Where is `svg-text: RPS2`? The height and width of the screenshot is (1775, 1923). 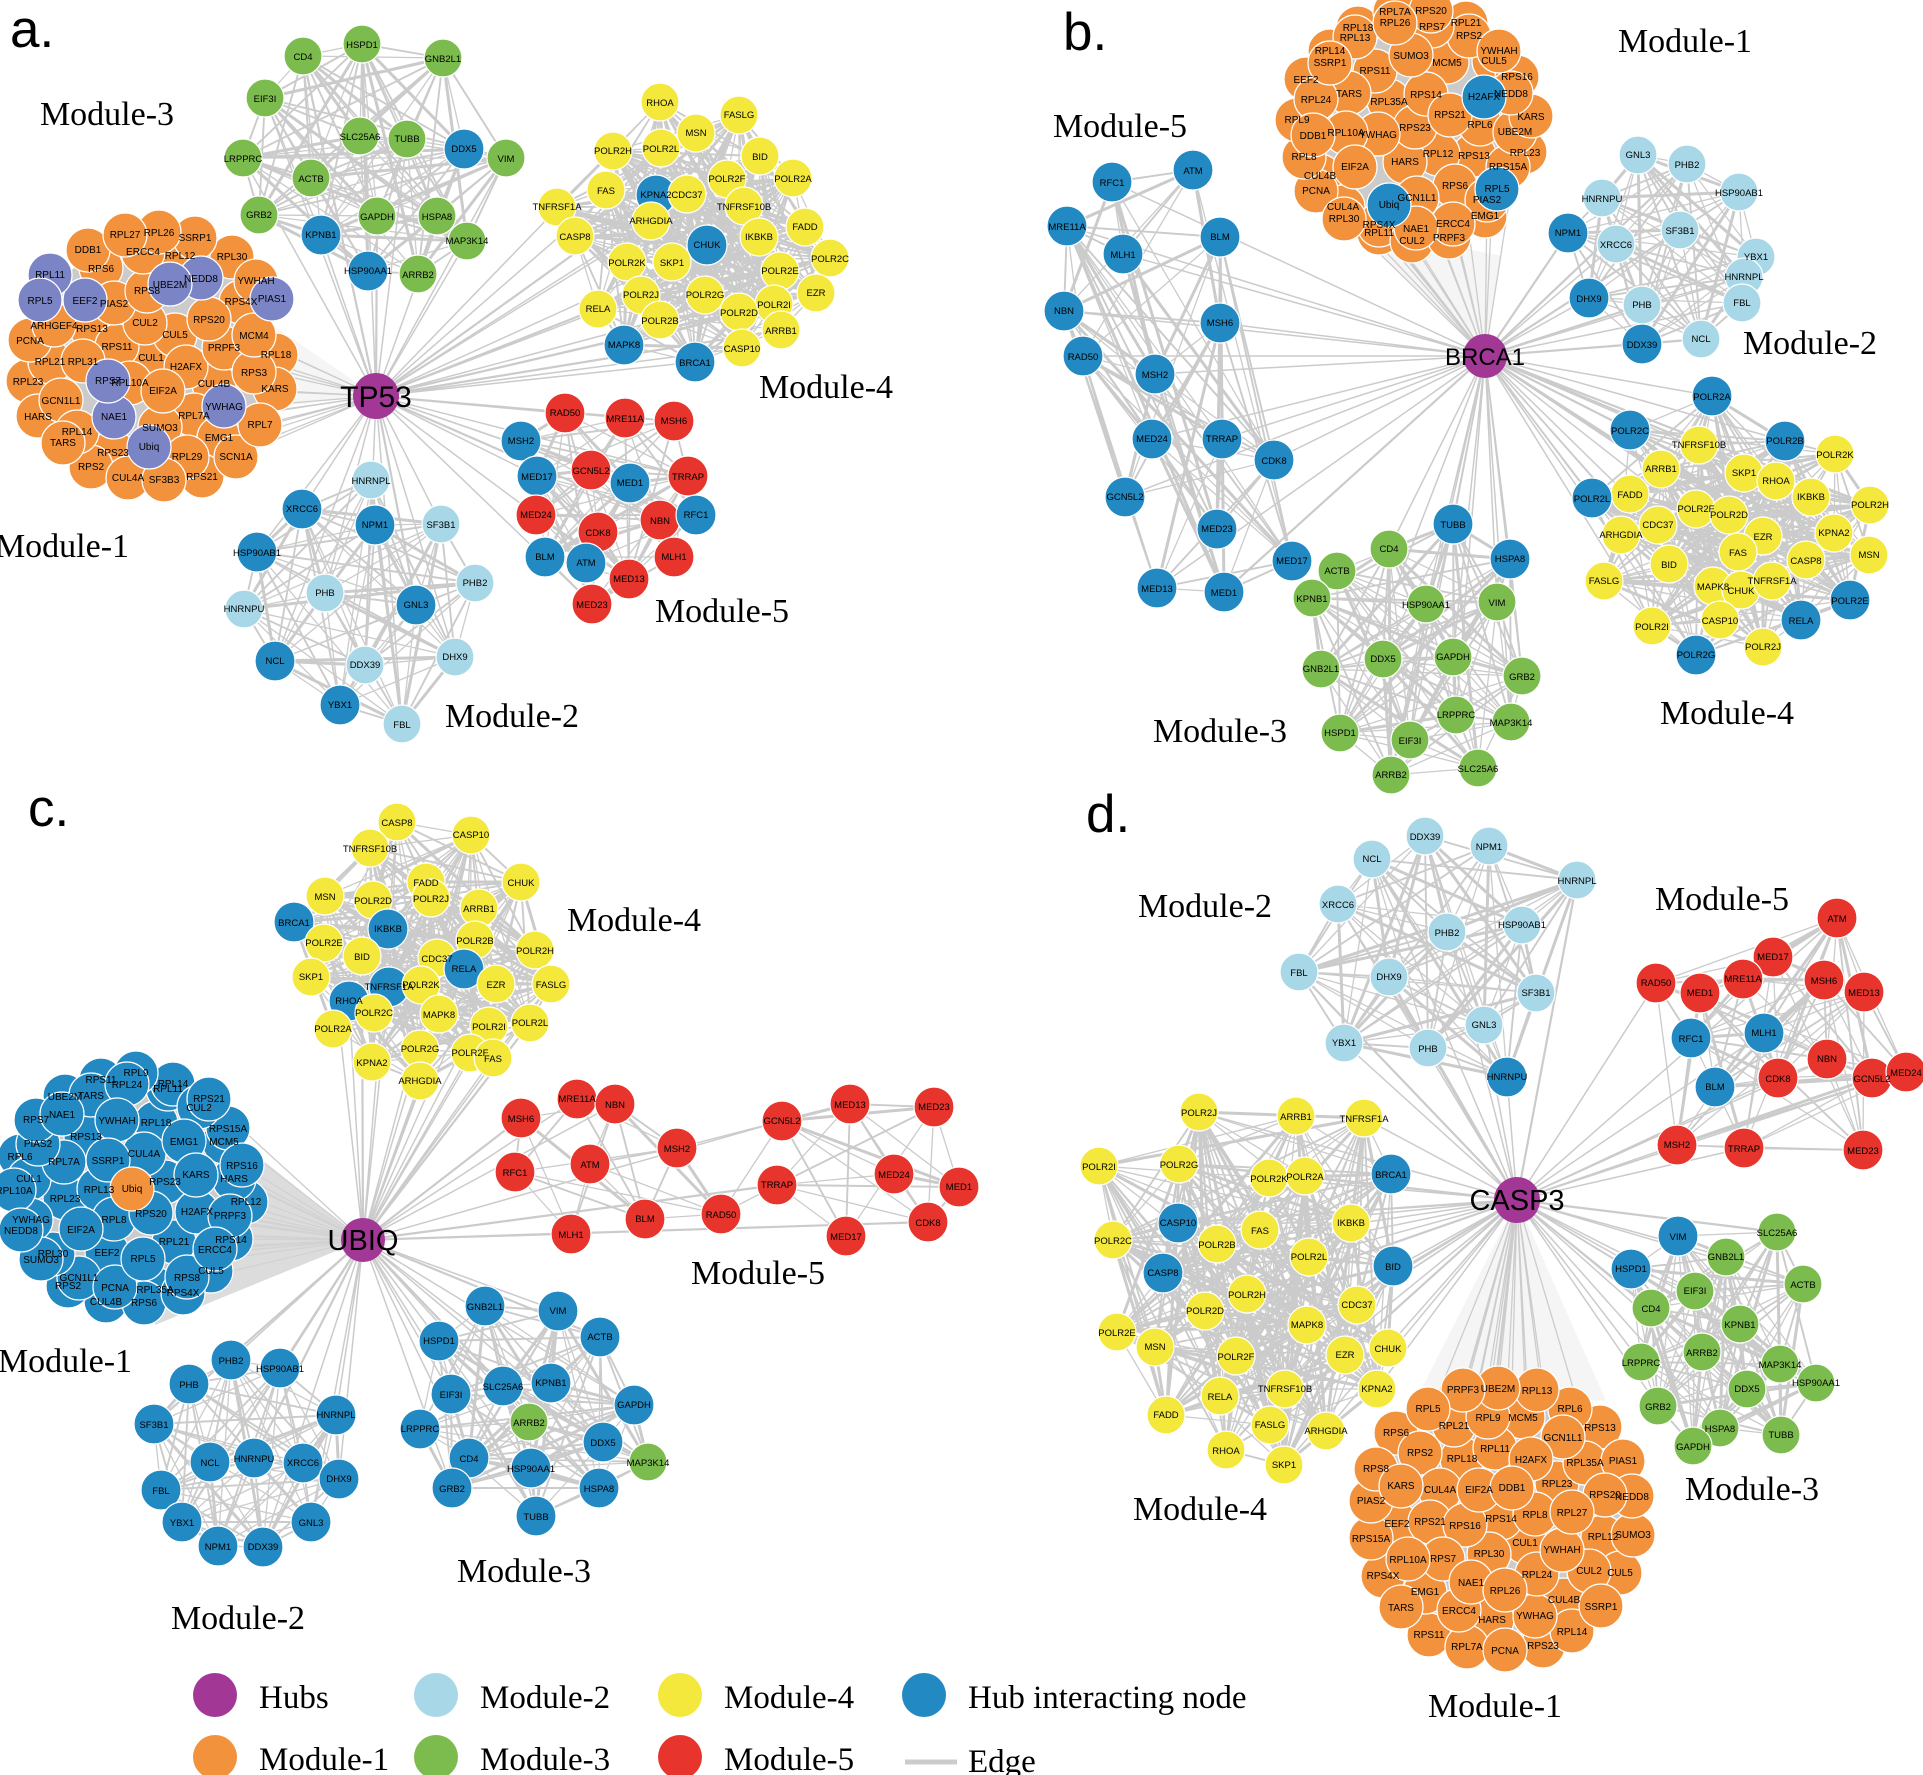 svg-text: RPS2 is located at coordinates (91, 467).